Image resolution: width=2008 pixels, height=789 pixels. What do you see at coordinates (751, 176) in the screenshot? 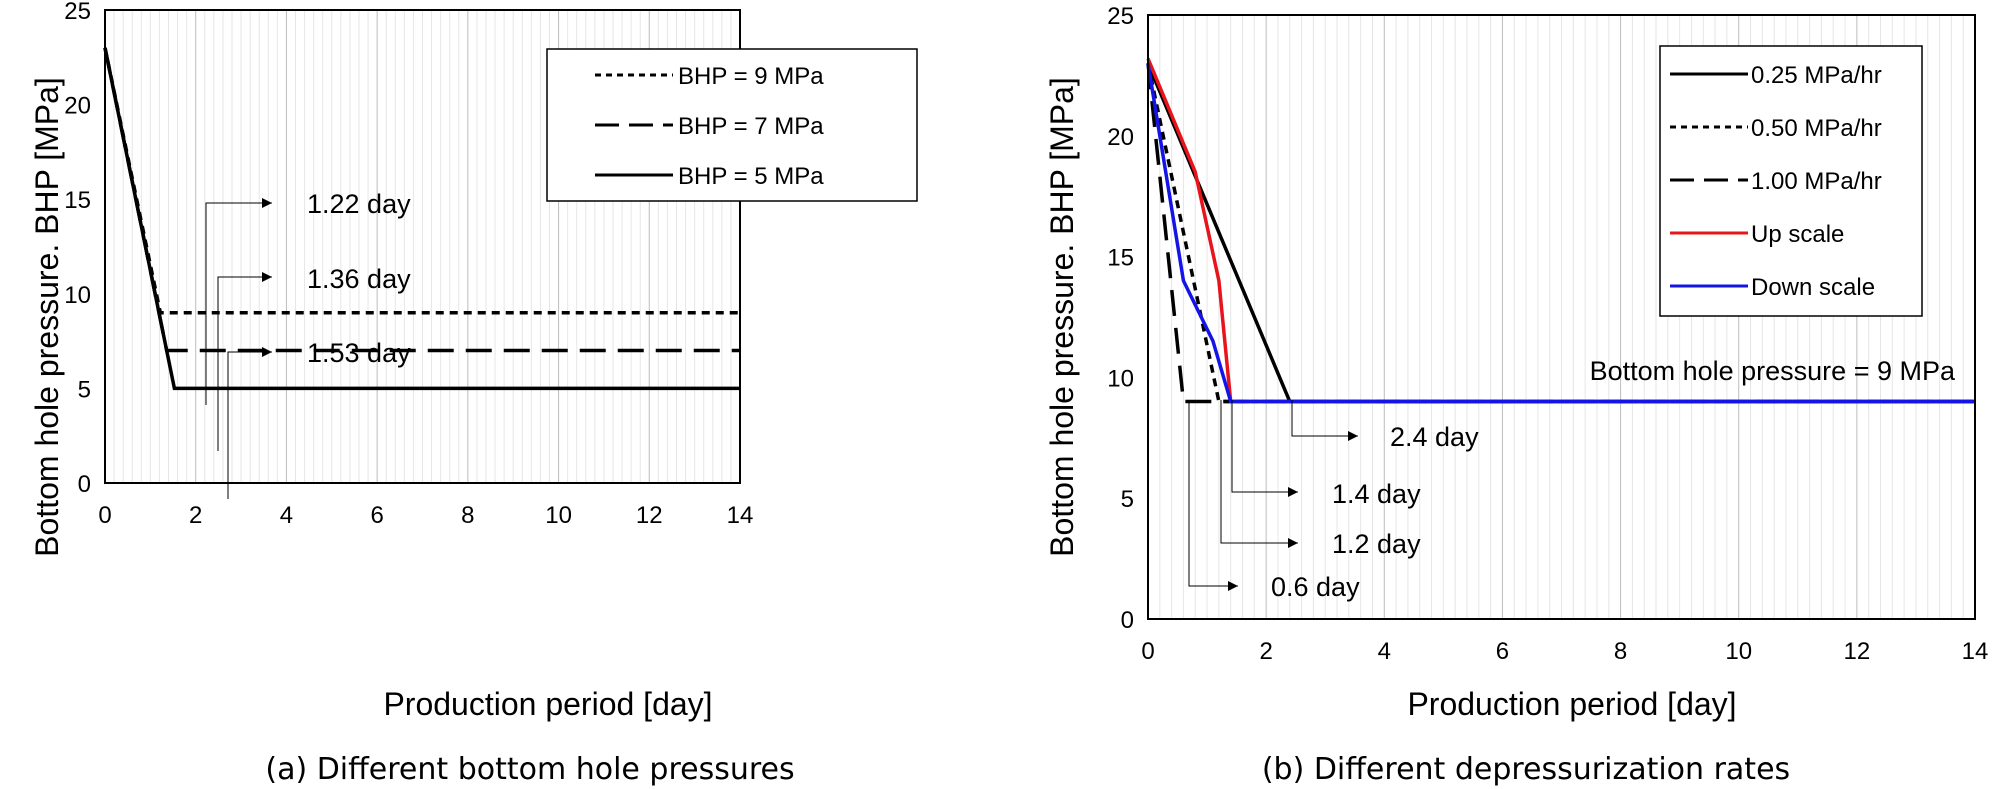
I see `chart-a-legend-label-bhp5: BHP = 5 MPa` at bounding box center [751, 176].